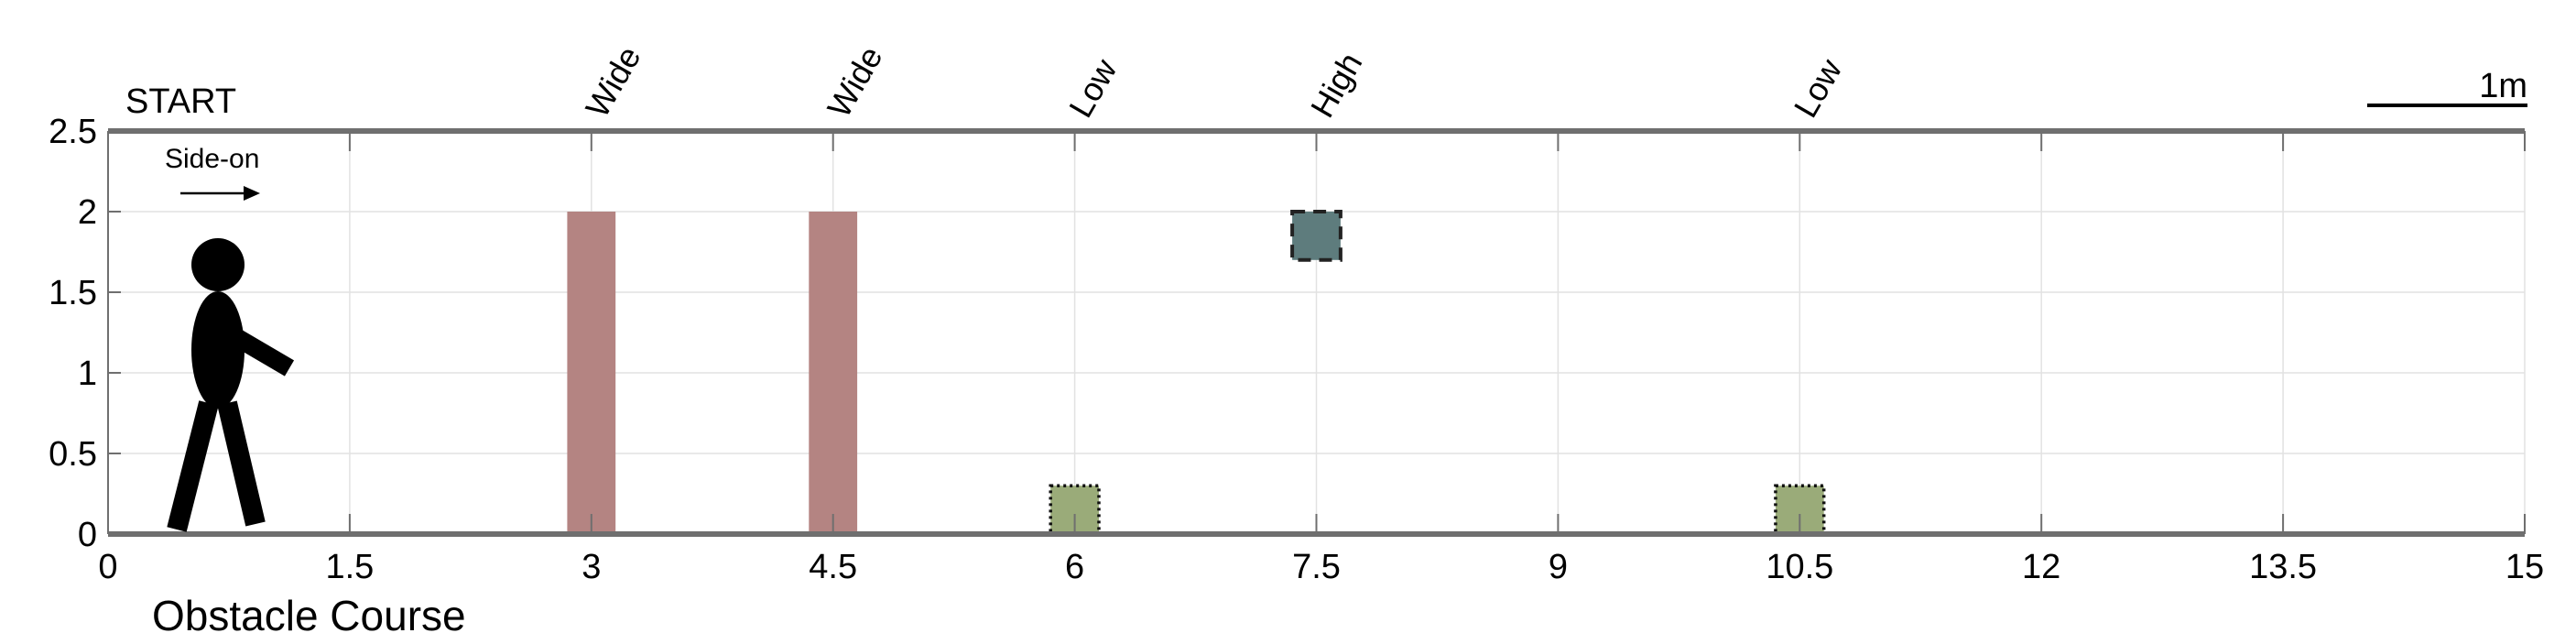 This screenshot has height=644, width=2576. I want to click on start-label: START, so click(180, 102).